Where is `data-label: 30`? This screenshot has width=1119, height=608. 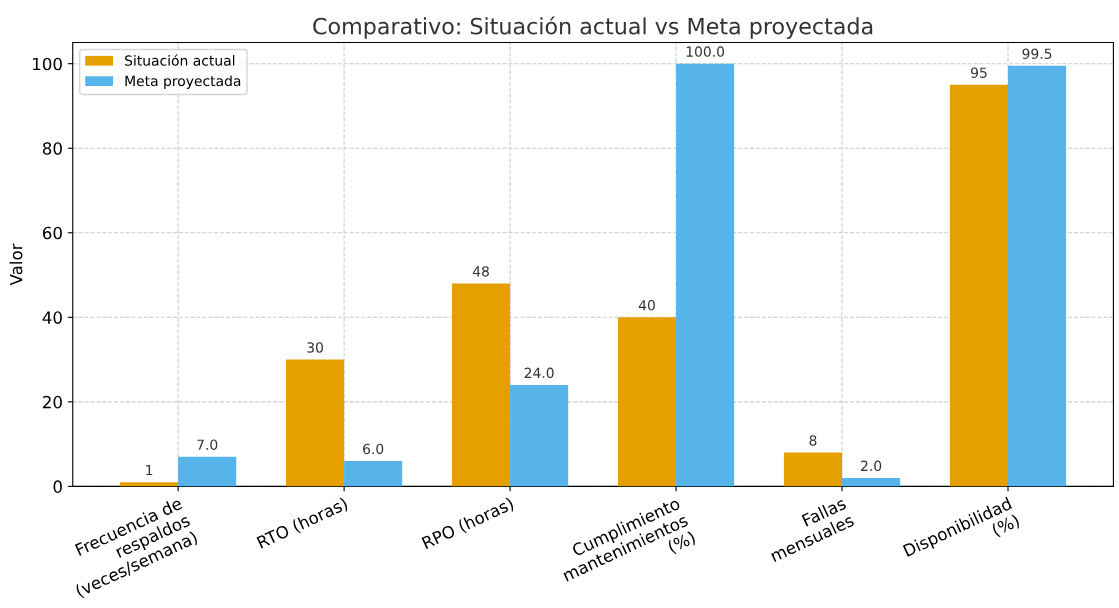 data-label: 30 is located at coordinates (315, 347).